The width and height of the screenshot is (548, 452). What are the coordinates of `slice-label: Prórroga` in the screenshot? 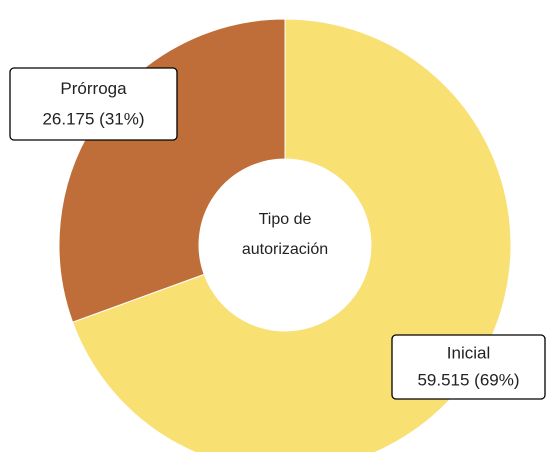 It's located at (93, 88).